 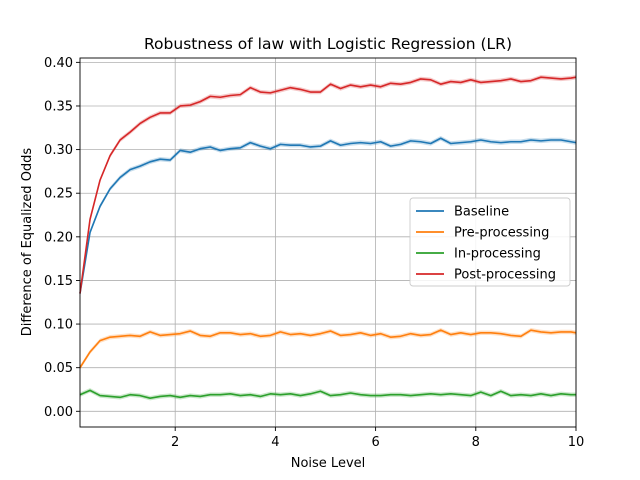 I want to click on y-tick-label-8: 0.40, so click(x=58, y=63).